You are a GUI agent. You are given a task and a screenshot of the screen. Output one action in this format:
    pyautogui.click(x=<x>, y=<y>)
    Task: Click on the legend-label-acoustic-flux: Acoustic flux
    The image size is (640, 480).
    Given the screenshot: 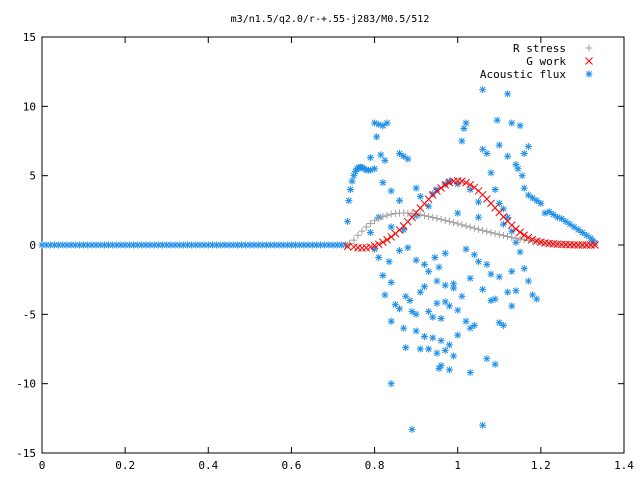 What is the action you would take?
    pyautogui.click(x=523, y=74)
    